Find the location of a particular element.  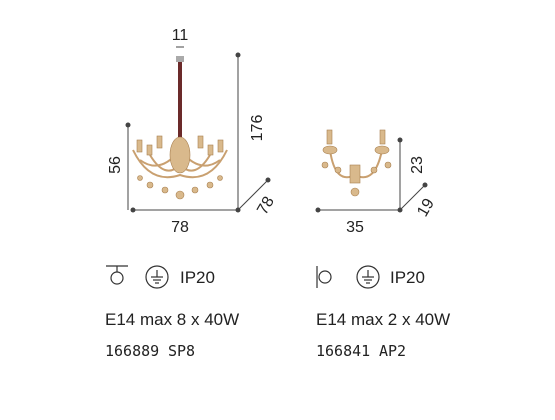

wall-icon is located at coordinates (324, 277).